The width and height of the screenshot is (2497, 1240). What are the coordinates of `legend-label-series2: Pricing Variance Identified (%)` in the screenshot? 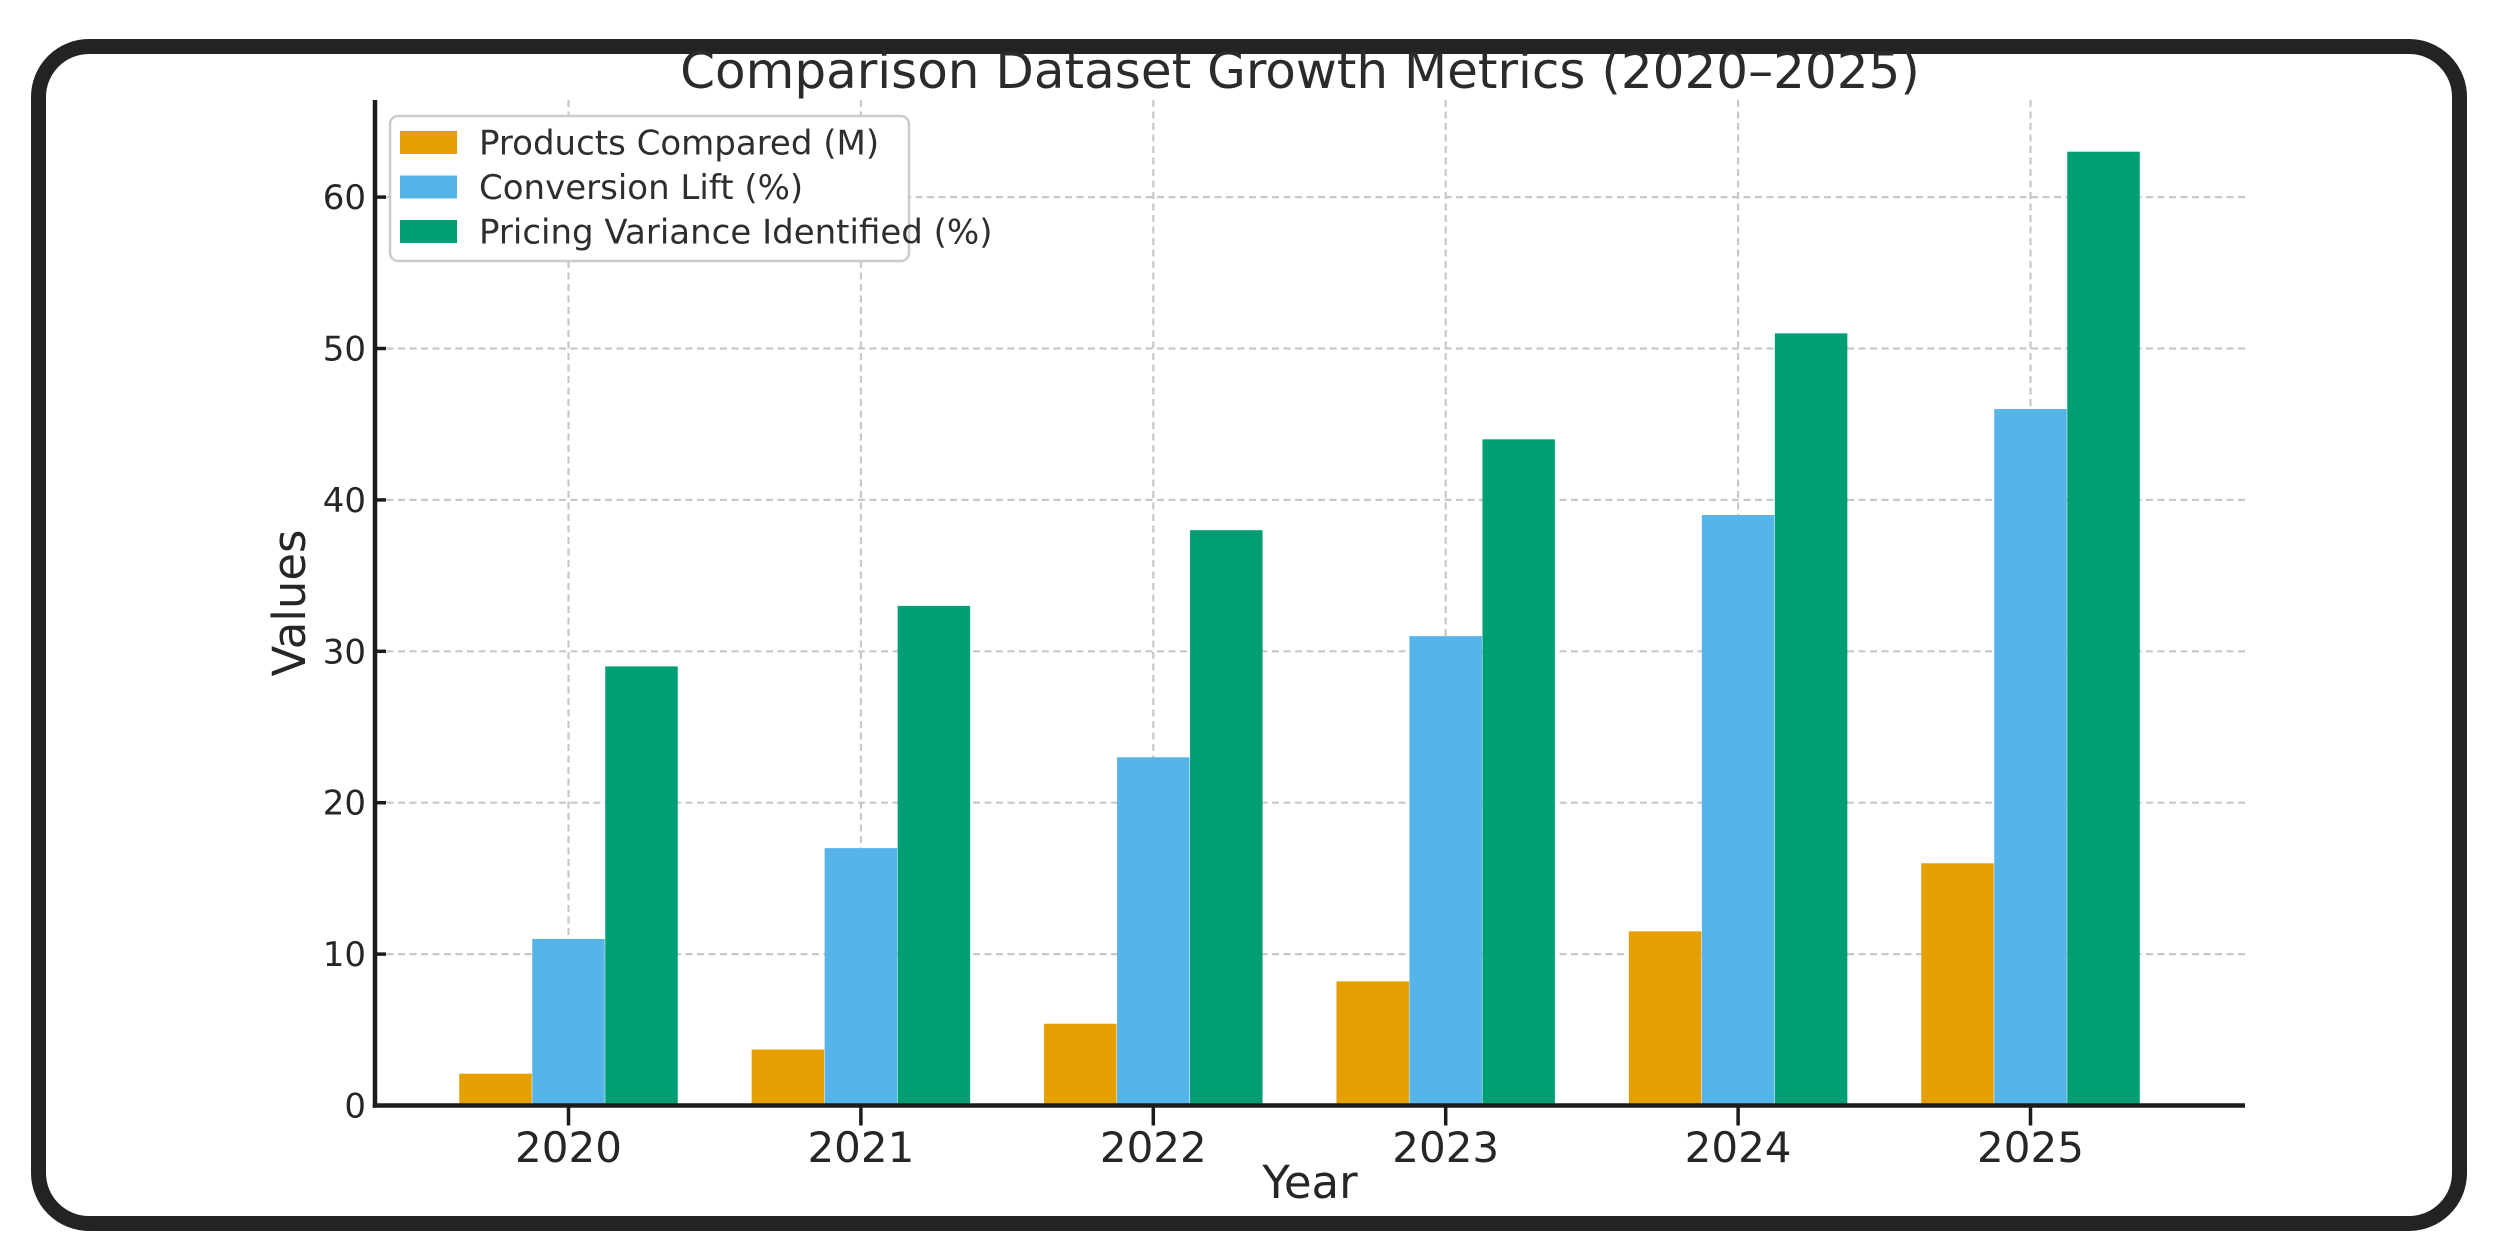 It's located at (736, 233).